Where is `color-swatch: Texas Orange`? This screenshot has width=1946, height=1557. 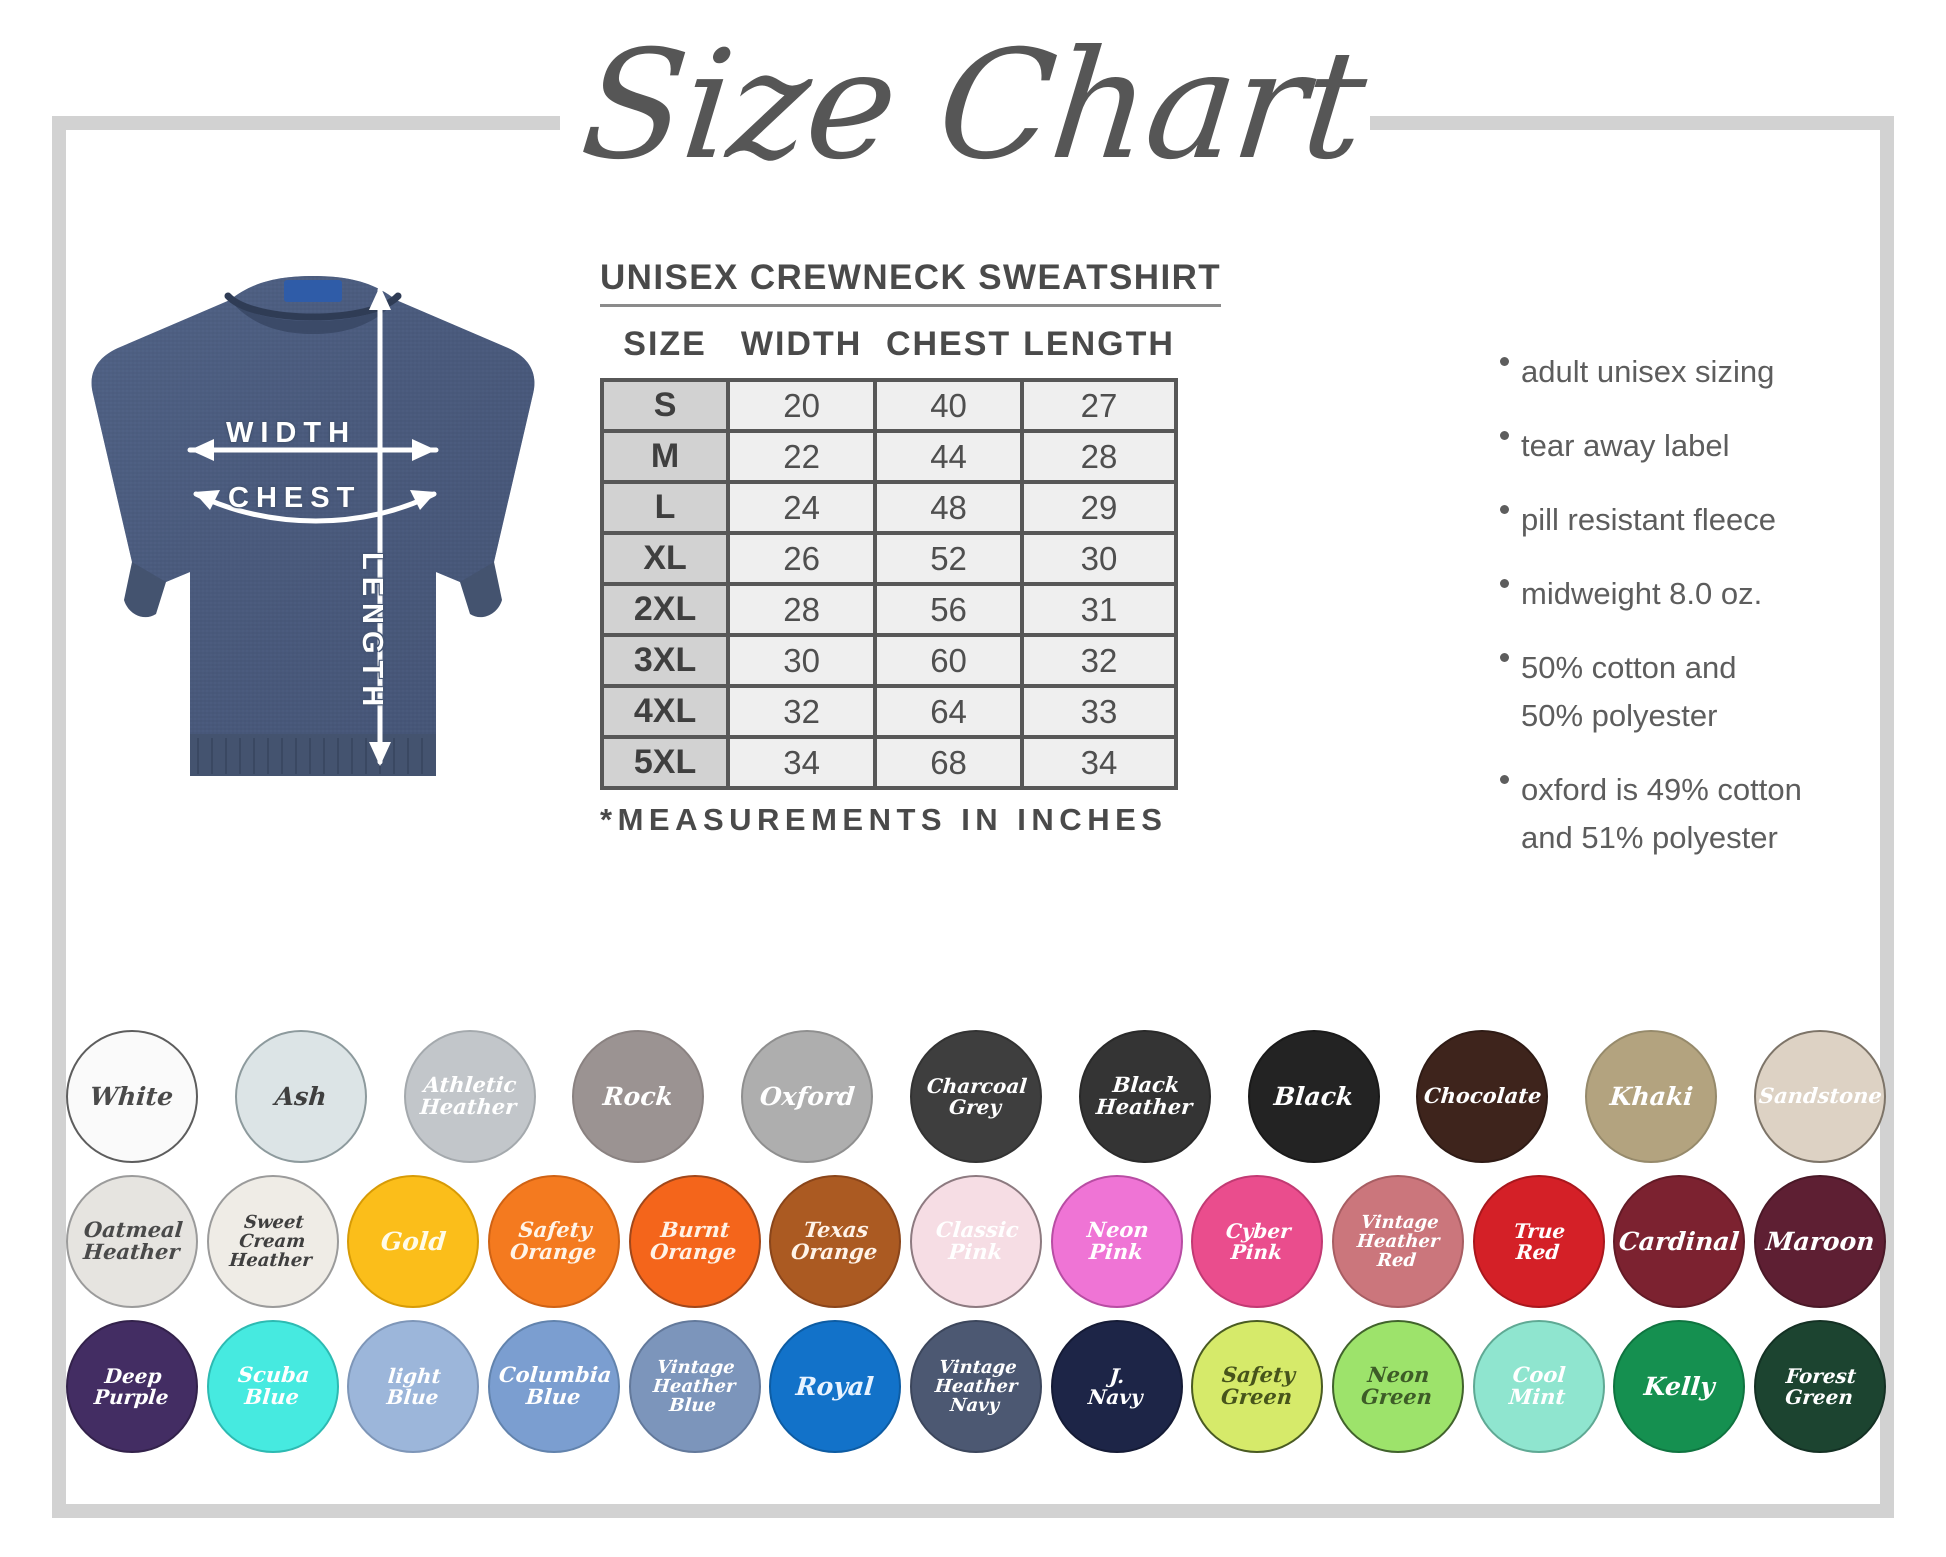
color-swatch: Texas Orange is located at coordinates (835, 1241).